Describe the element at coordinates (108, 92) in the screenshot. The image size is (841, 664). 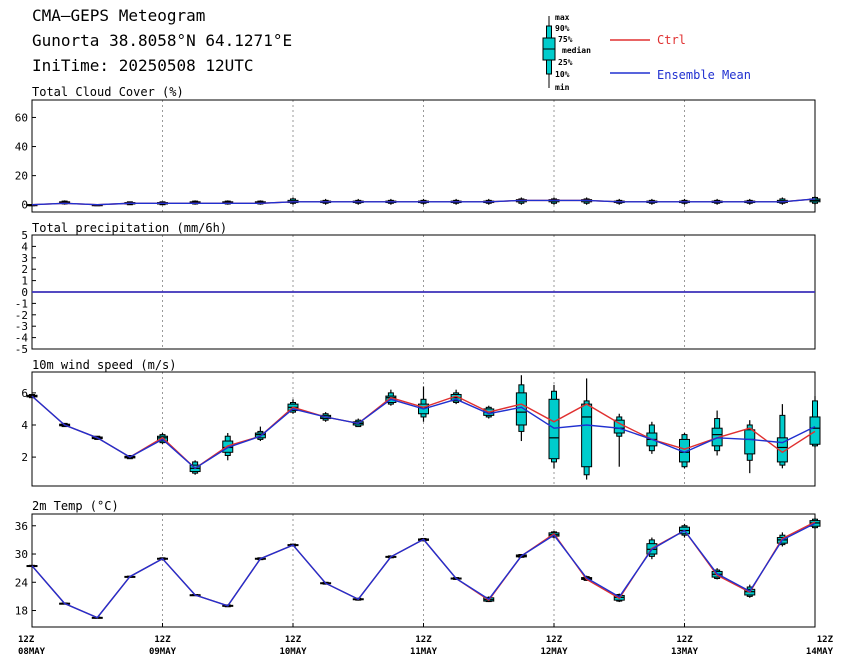
I see `panel-title-cloud: Total Cloud Cover (%)` at that location.